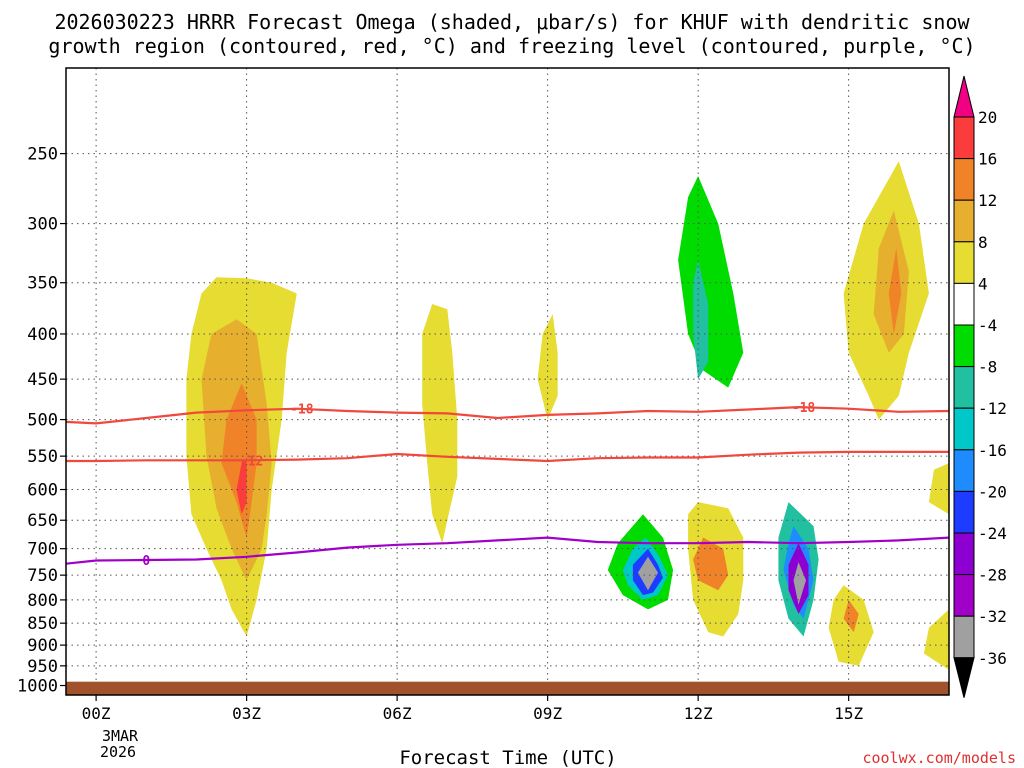 The image size is (1024, 768). What do you see at coordinates (246, 713) in the screenshot?
I see `x-tick-label-3: 03Z` at bounding box center [246, 713].